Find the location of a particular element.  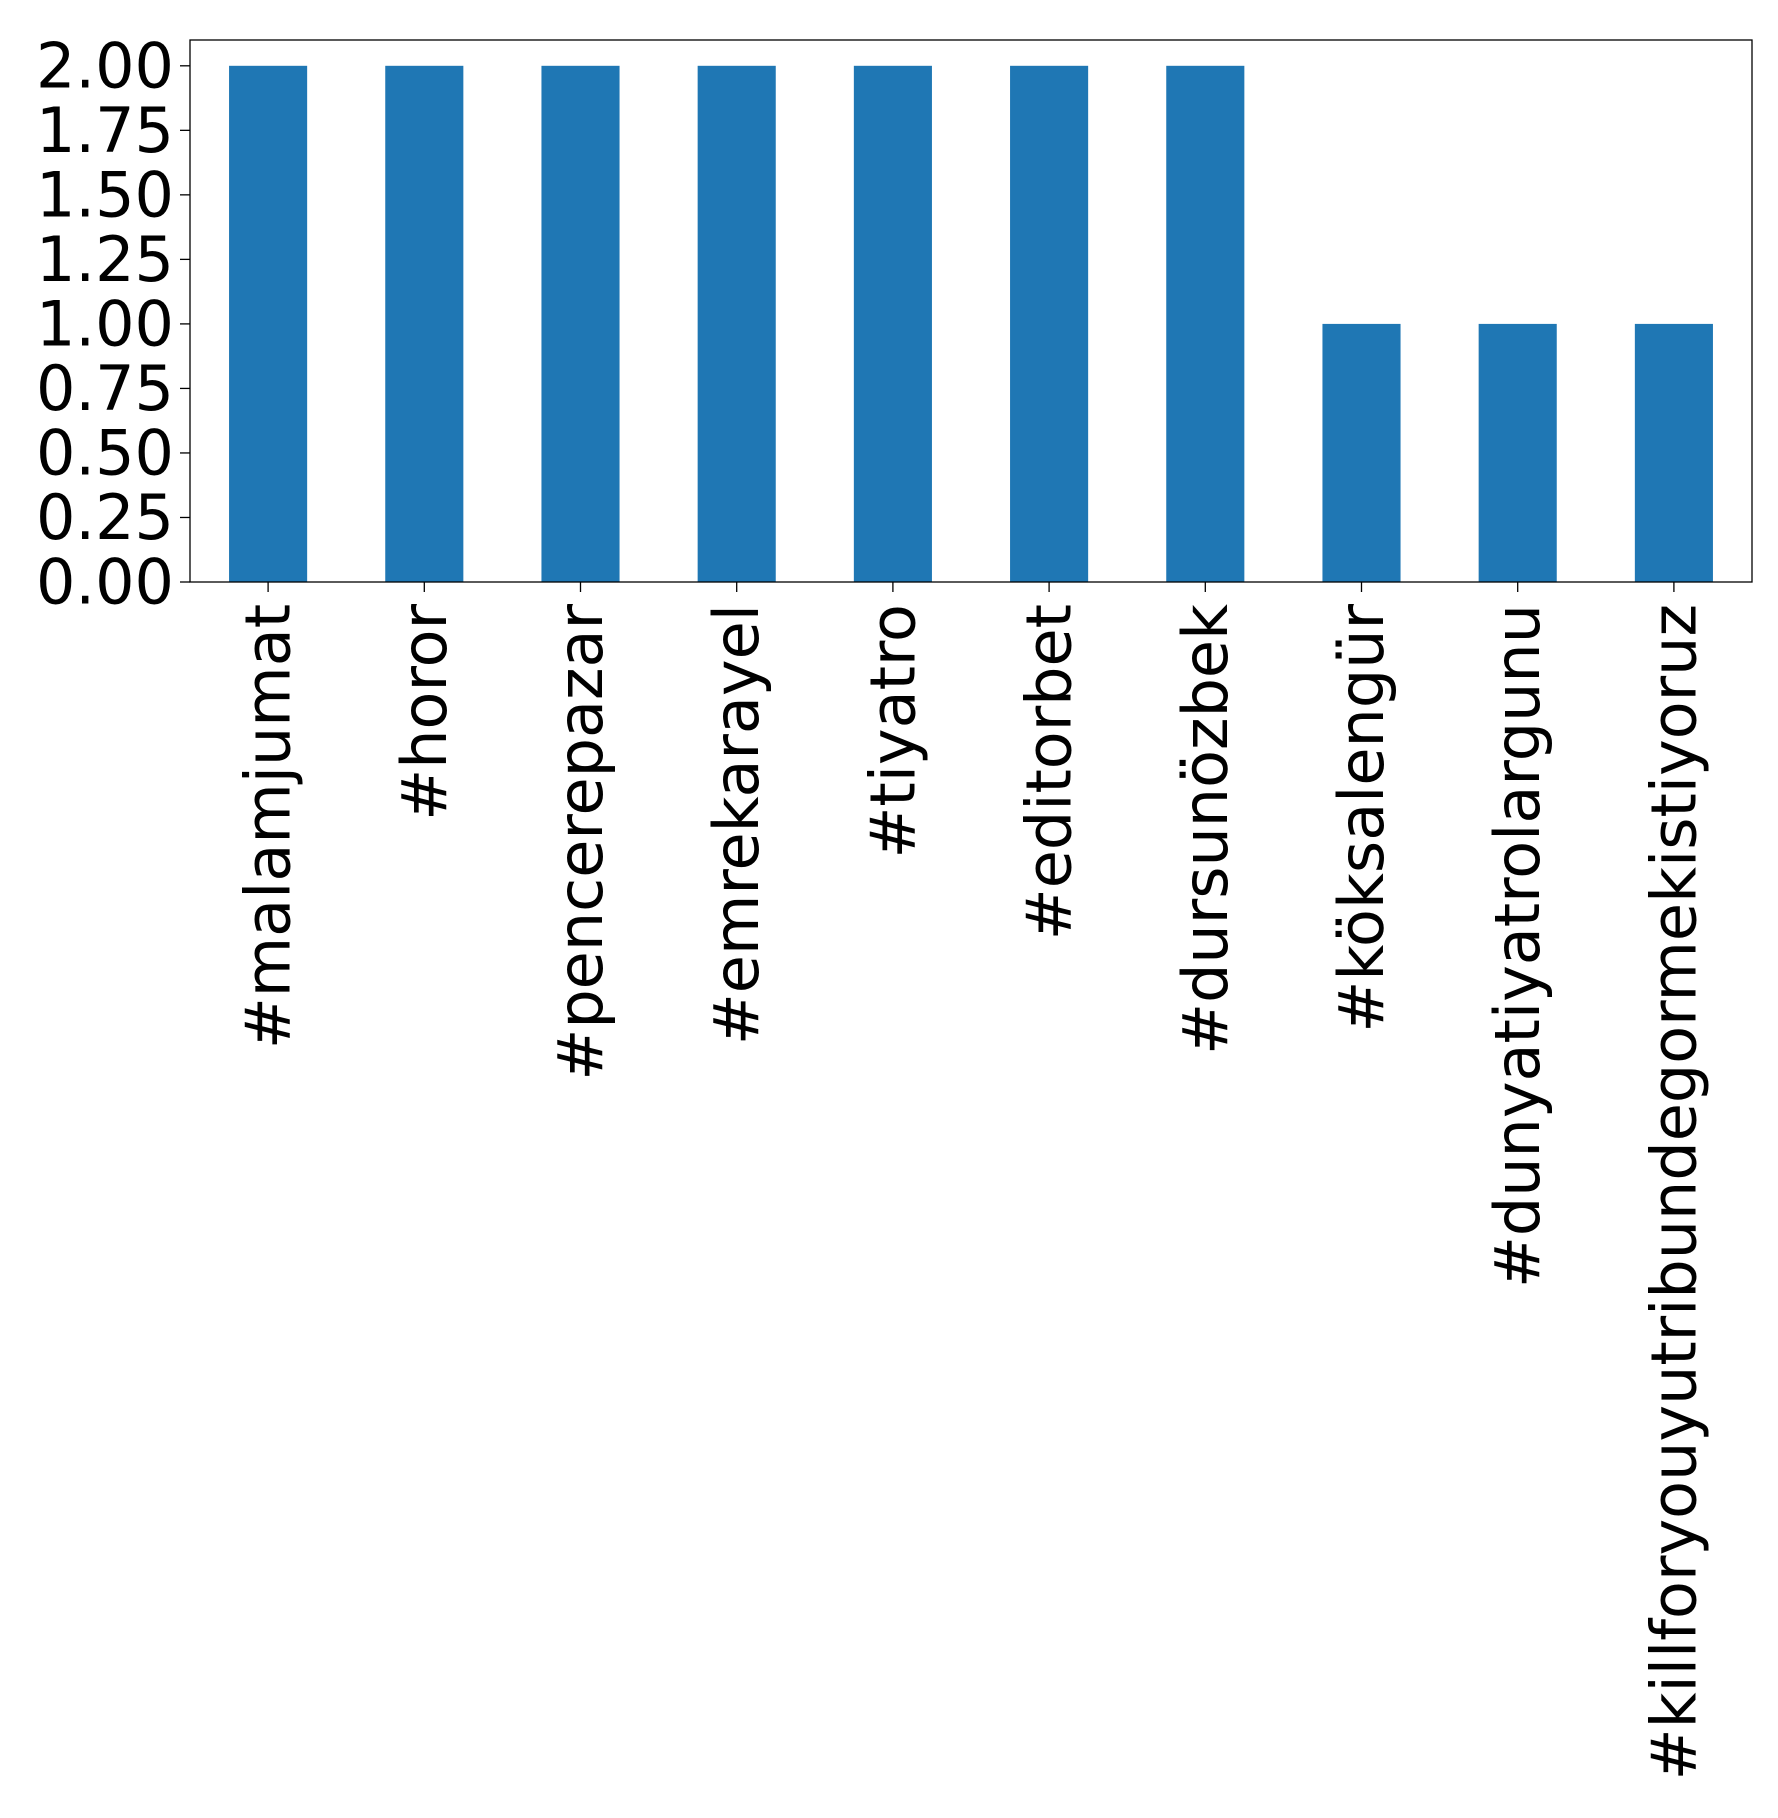

y-tick-label: 1.50 is located at coordinates (105, 194).